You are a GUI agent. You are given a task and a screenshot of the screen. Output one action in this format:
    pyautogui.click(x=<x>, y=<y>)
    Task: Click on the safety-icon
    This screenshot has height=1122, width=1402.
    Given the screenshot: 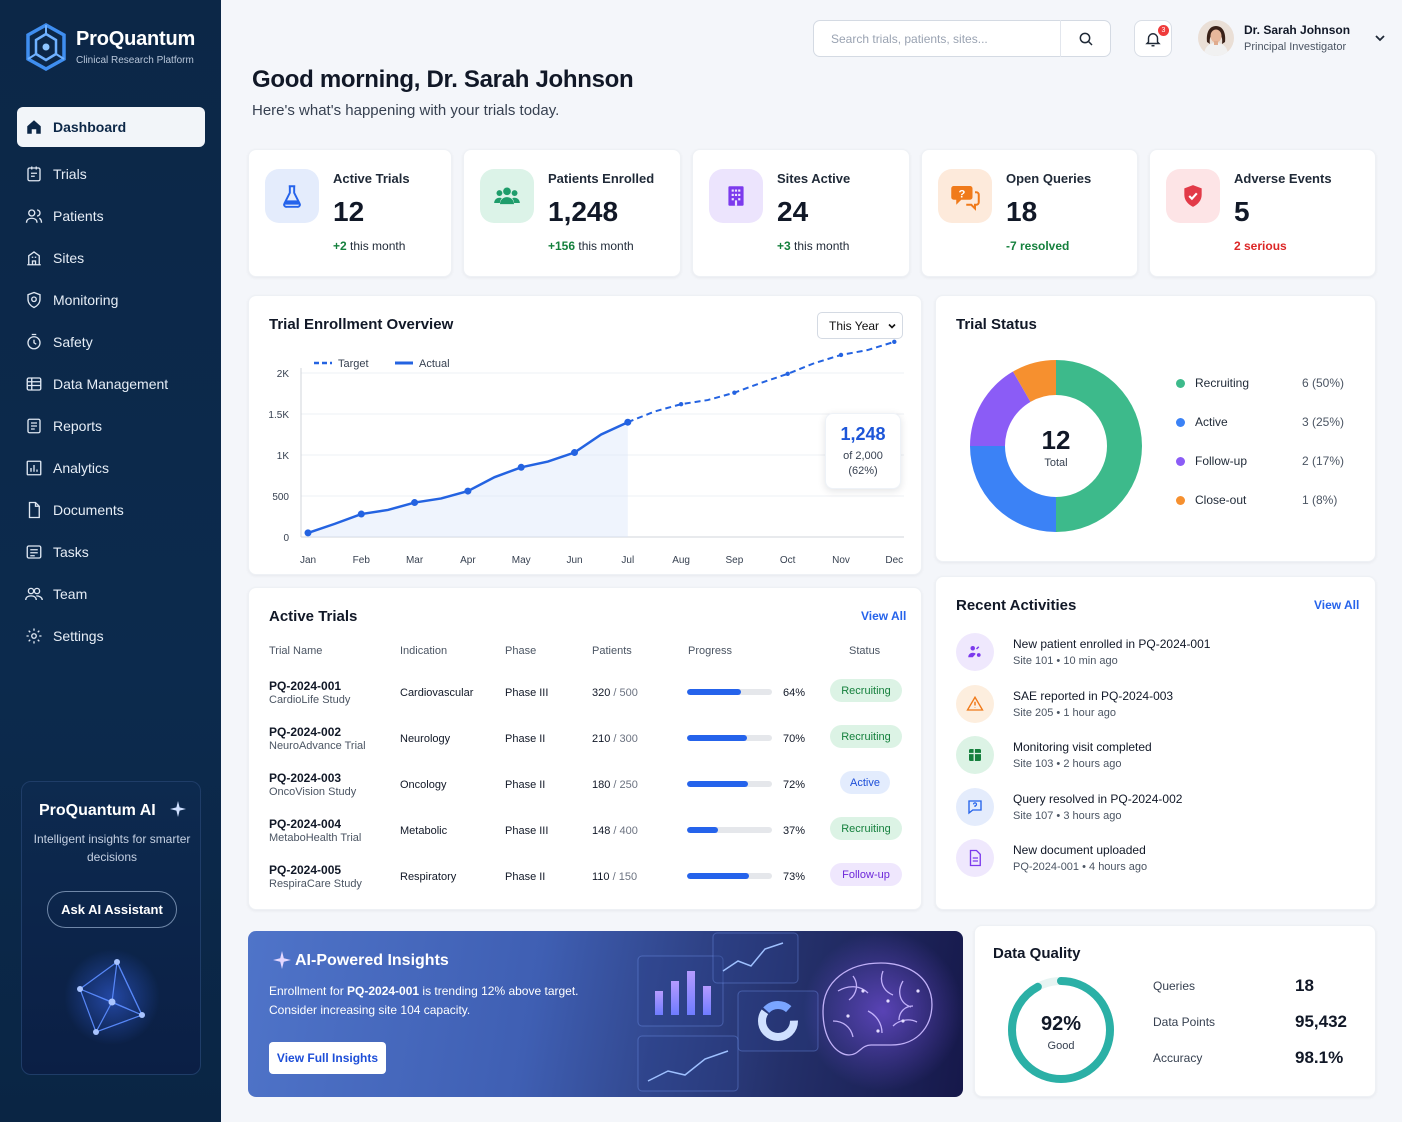 What is the action you would take?
    pyautogui.click(x=34, y=341)
    